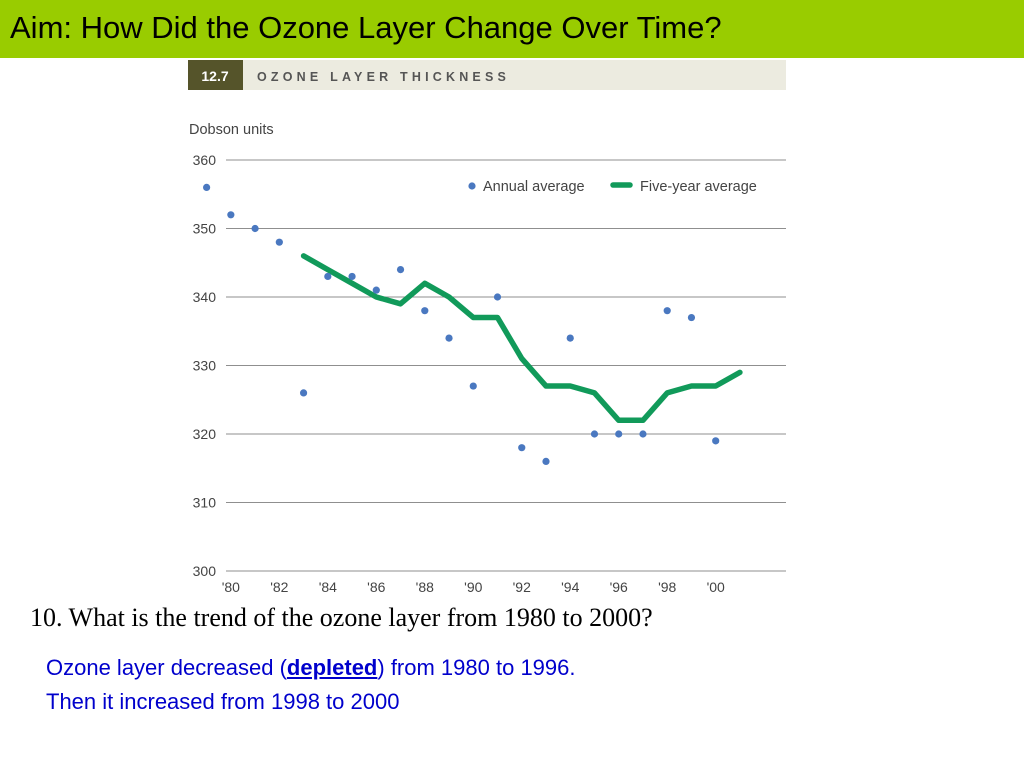  What do you see at coordinates (303, 393) in the screenshot?
I see `annual-average-point-1983` at bounding box center [303, 393].